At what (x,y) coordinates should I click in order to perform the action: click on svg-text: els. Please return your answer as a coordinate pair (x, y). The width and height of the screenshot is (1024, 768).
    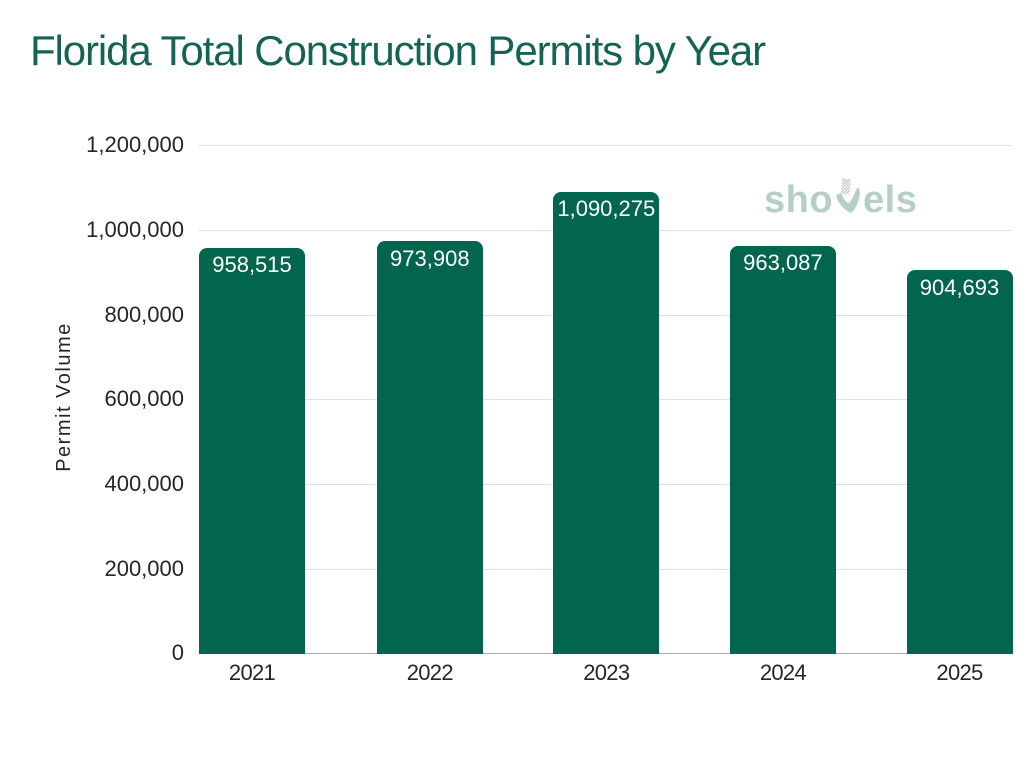
    Looking at the image, I should click on (890, 200).